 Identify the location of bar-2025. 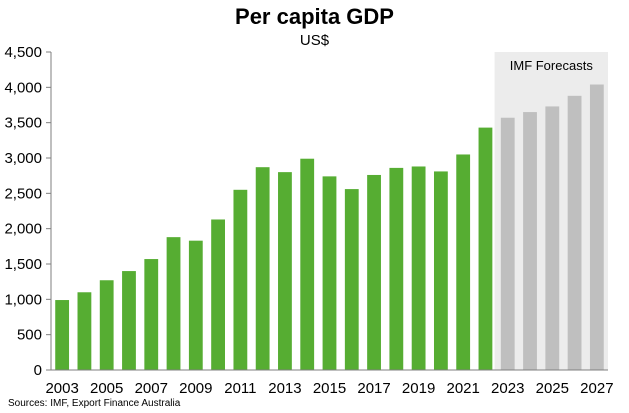
(552, 238).